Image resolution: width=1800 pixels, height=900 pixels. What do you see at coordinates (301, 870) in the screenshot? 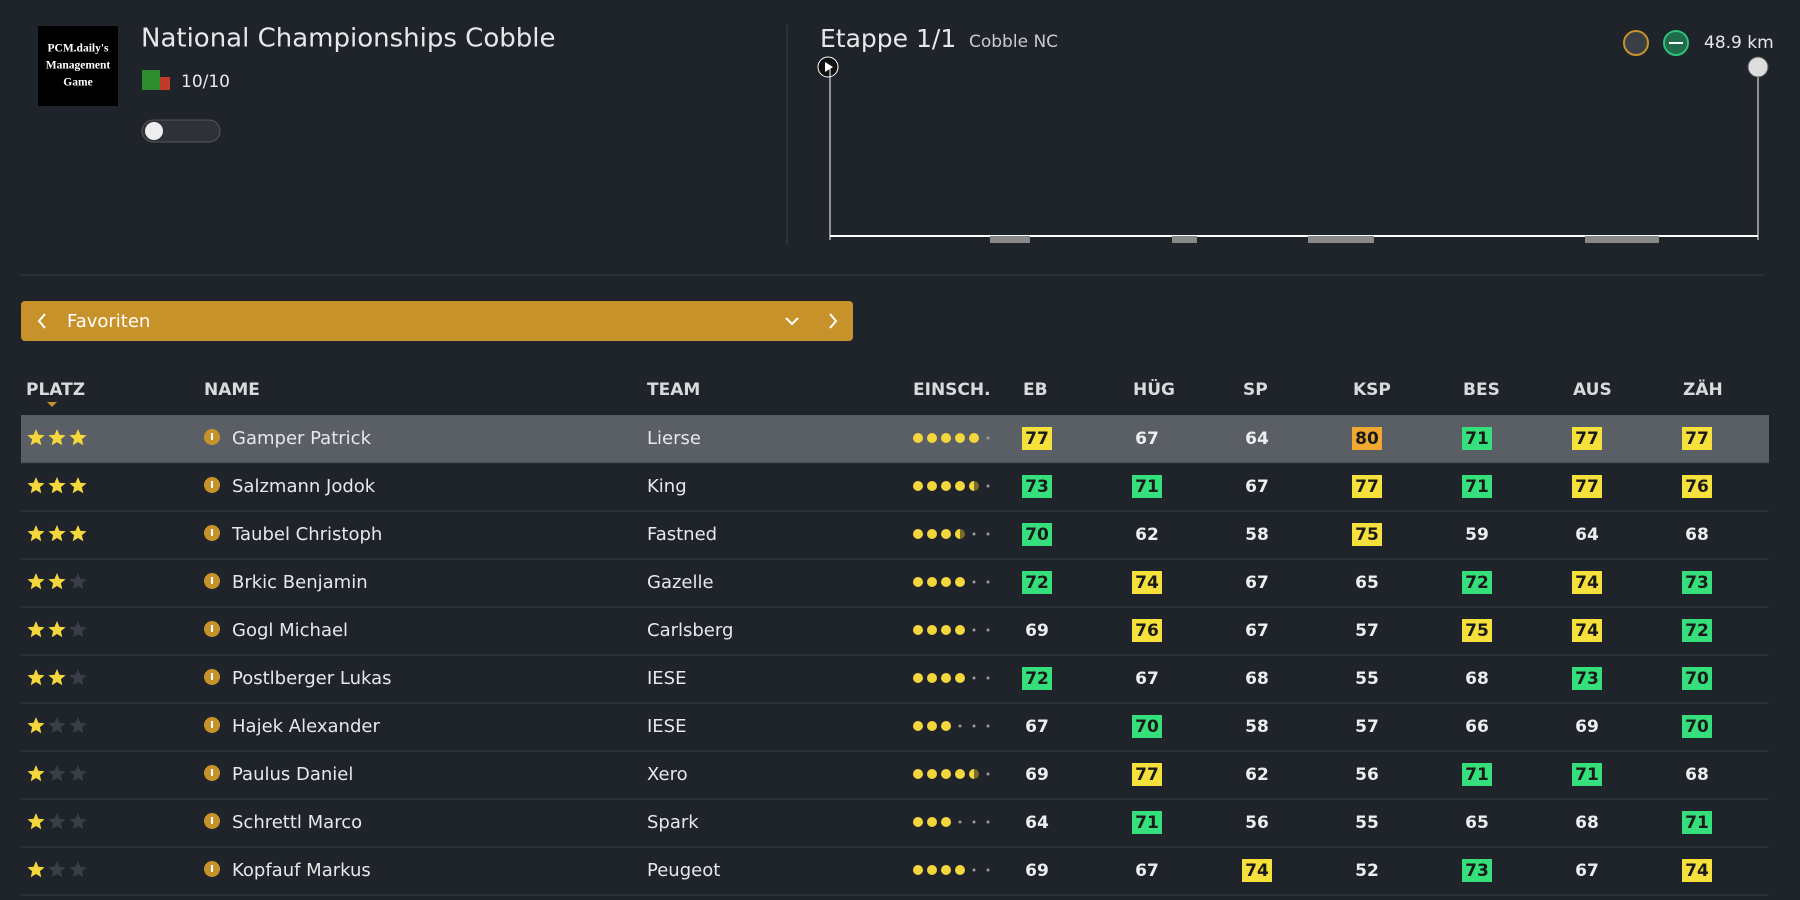
I see `rider-name: Kopfauf Markus` at bounding box center [301, 870].